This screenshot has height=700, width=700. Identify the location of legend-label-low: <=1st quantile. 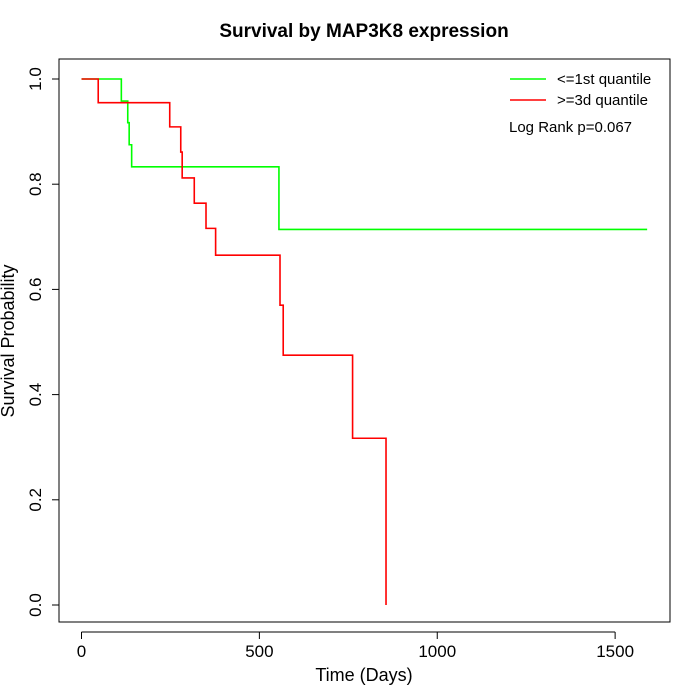
(604, 79).